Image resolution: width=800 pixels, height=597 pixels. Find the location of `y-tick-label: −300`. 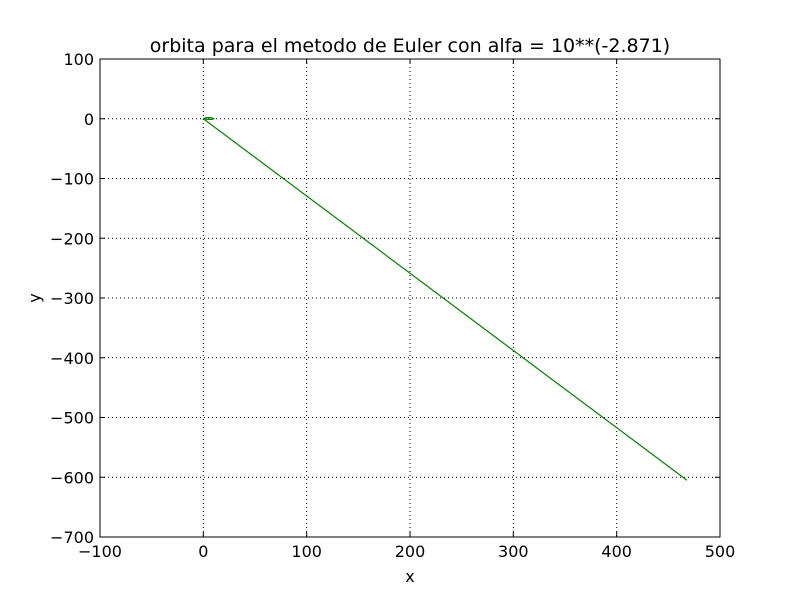

y-tick-label: −300 is located at coordinates (72, 298).